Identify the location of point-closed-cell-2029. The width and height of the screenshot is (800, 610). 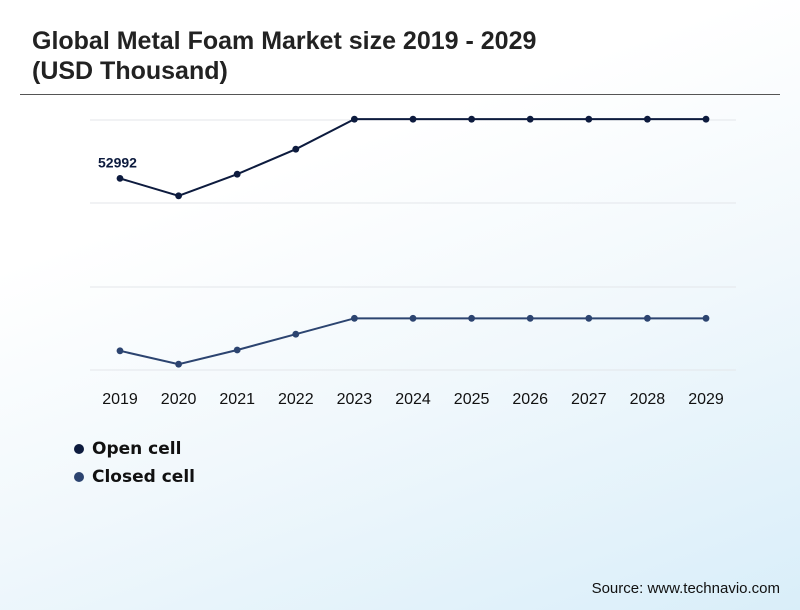
(706, 318).